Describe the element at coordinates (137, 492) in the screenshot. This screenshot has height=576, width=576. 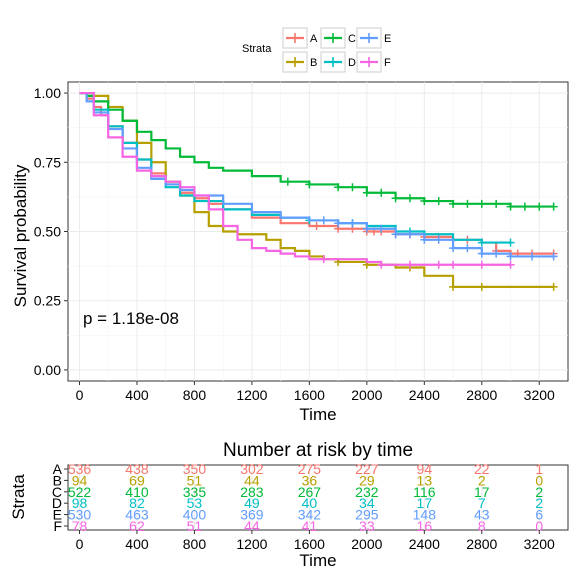
I see `risk-count-C: 410` at that location.